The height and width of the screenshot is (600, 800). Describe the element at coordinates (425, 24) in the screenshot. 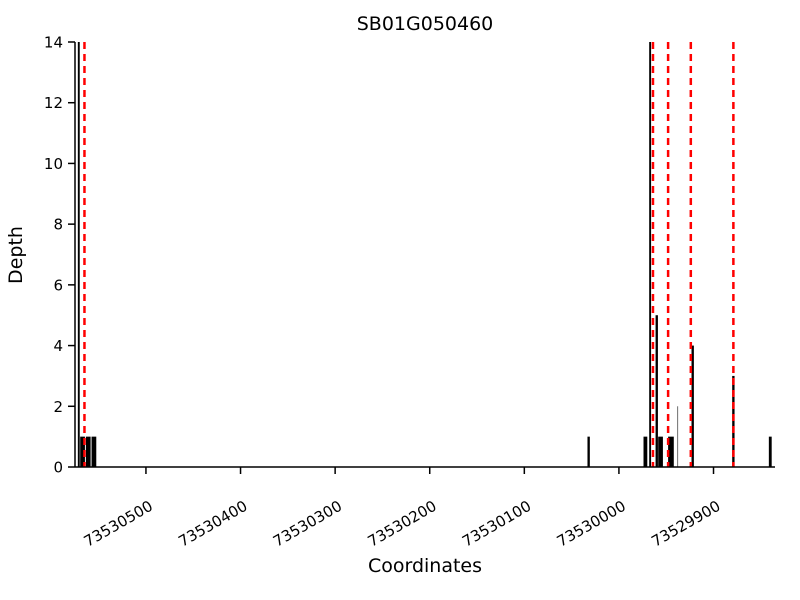

I see `chart-title: SB01G050460` at that location.